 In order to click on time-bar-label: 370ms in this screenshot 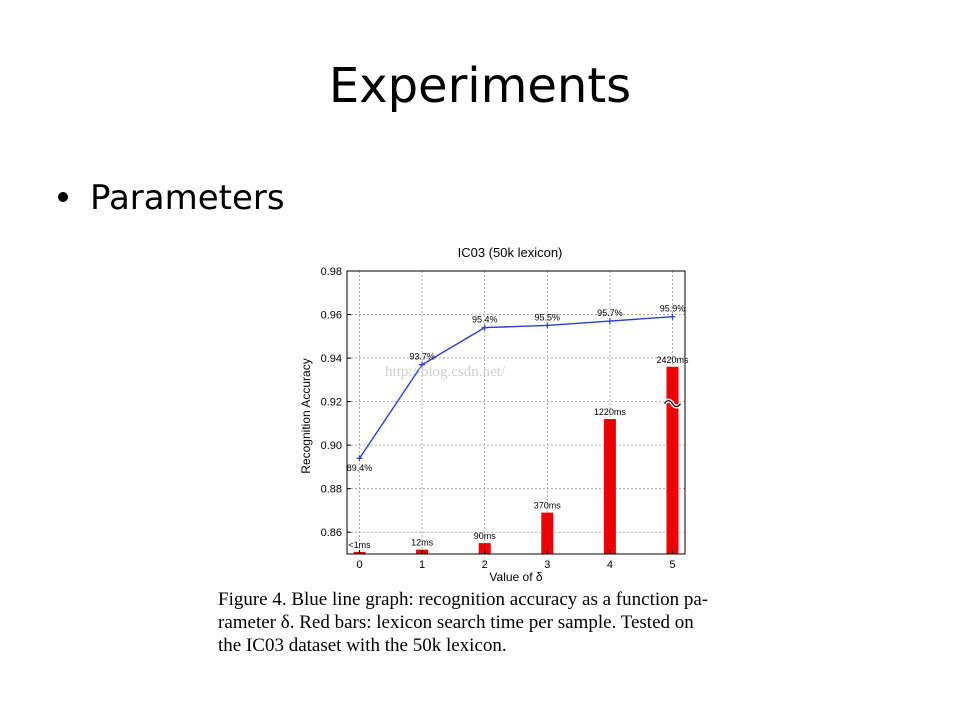, I will do `click(548, 506)`.